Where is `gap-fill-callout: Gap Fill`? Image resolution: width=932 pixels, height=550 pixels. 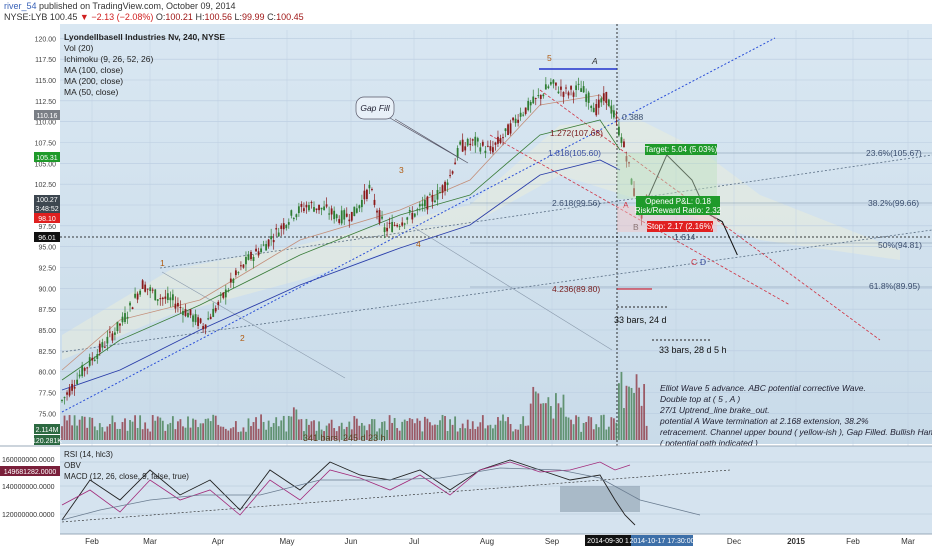 gap-fill-callout: Gap Fill is located at coordinates (412, 130).